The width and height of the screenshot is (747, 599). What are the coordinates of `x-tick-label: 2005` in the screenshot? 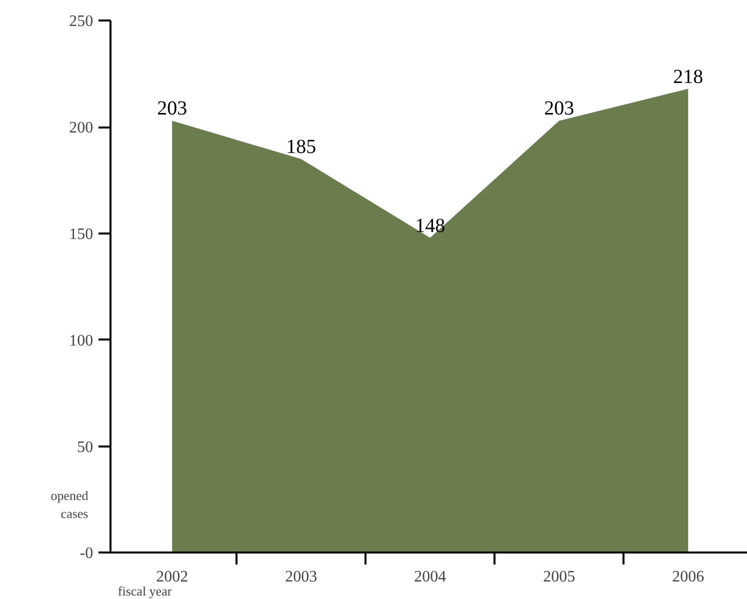 It's located at (559, 577).